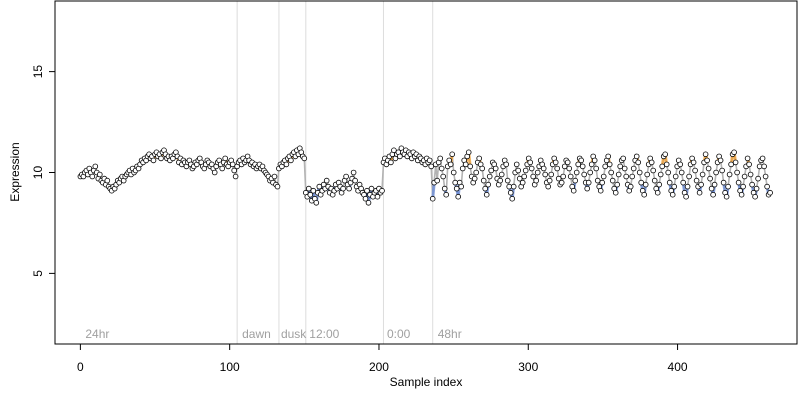 The image size is (800, 400). I want to click on y-axis: 5 10 15, so click(43, 171).